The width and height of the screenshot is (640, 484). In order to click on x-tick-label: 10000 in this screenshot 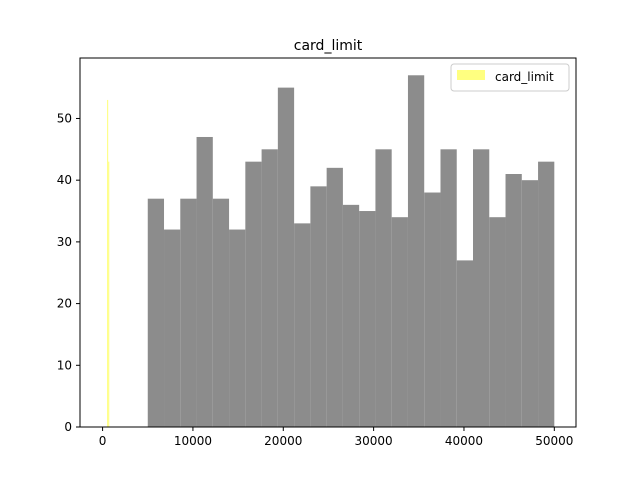, I will do `click(193, 441)`.